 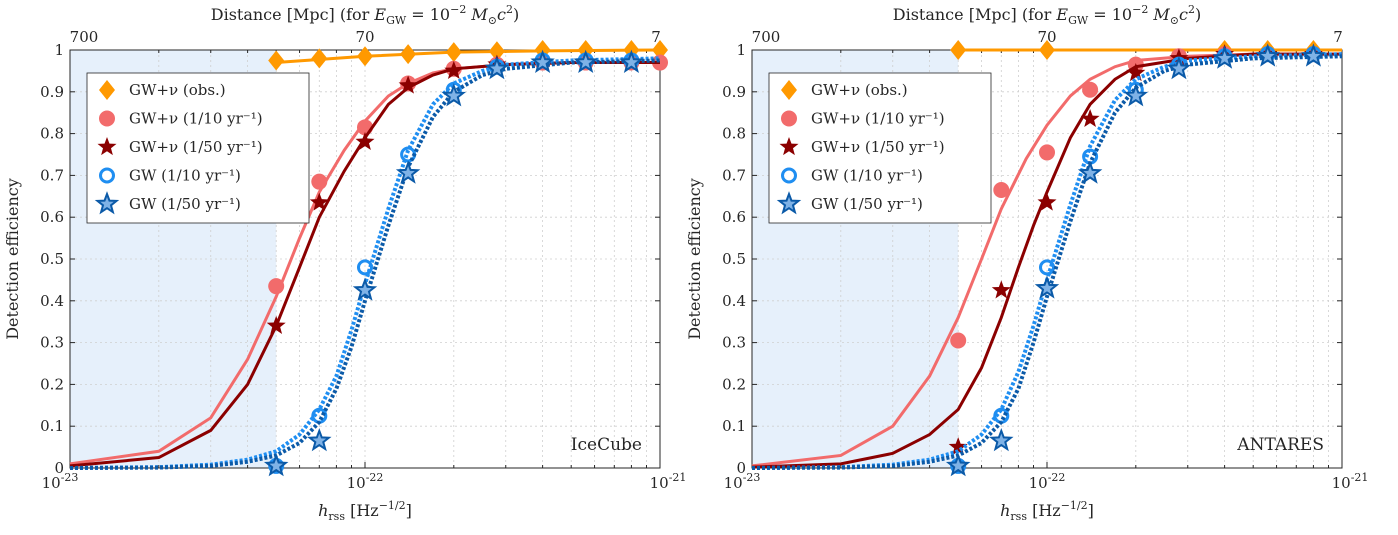 I want to click on panel-annotation: ANTARES, so click(x=1280, y=445).